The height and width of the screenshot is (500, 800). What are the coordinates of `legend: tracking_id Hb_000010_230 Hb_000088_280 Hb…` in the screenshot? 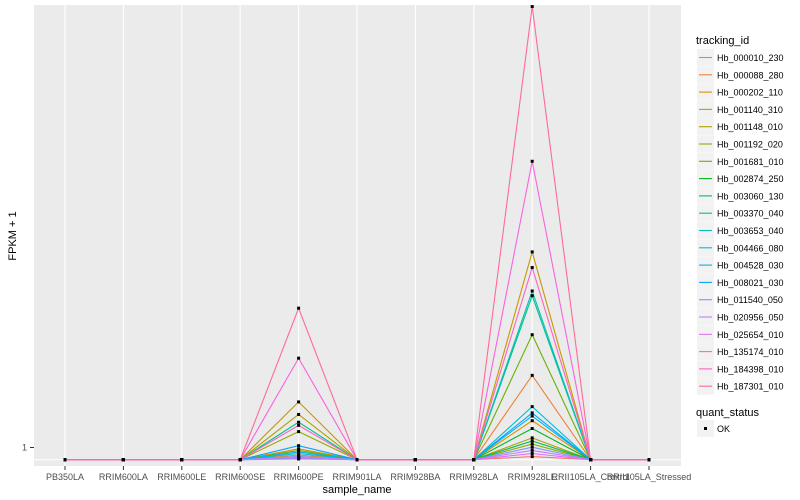 It's located at (740, 236).